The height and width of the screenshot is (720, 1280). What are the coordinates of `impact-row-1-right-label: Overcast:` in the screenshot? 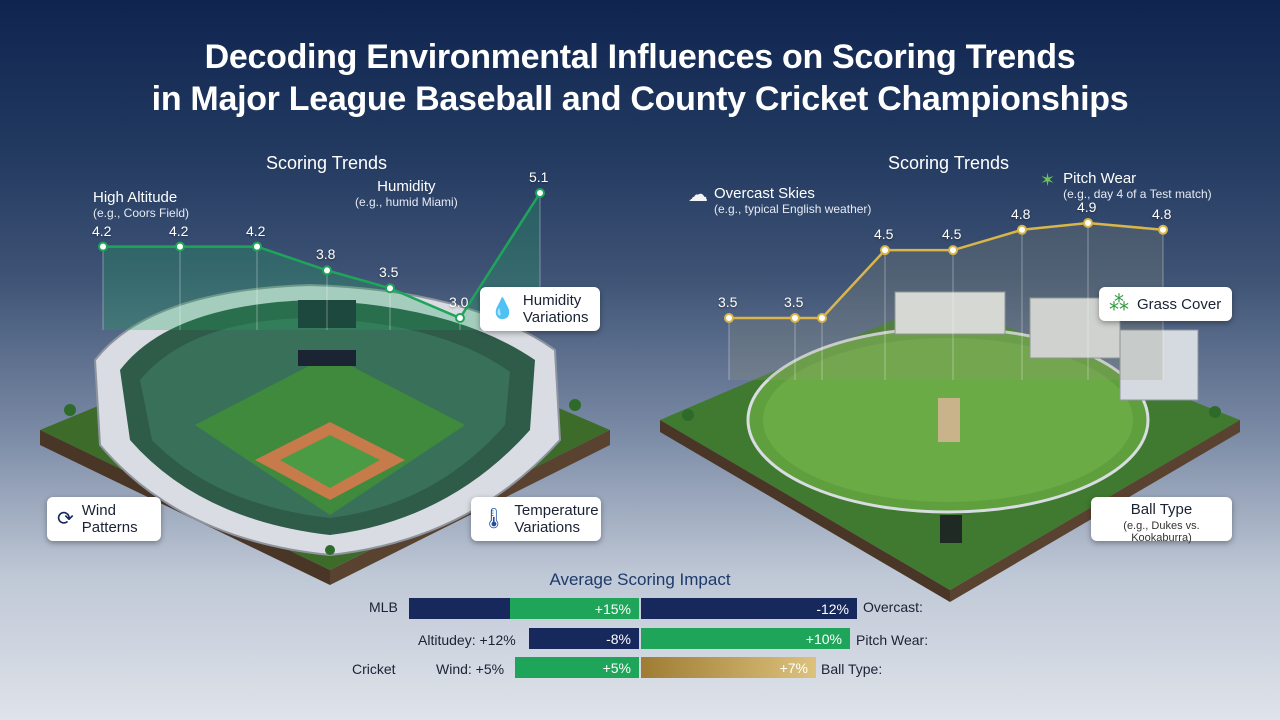 It's located at (893, 607).